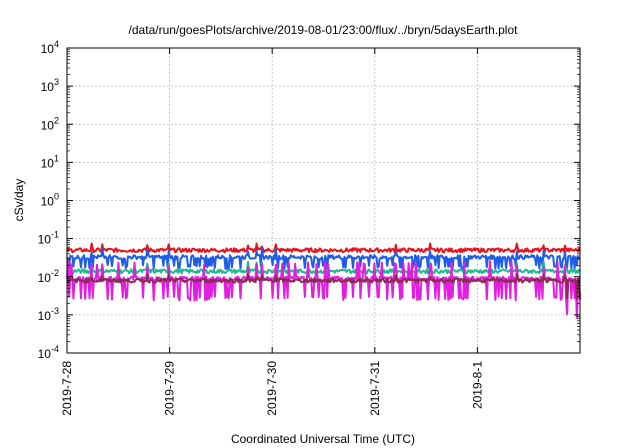 The height and width of the screenshot is (448, 640). What do you see at coordinates (170, 388) in the screenshot?
I see `x-tick-label: 2019-7-29` at bounding box center [170, 388].